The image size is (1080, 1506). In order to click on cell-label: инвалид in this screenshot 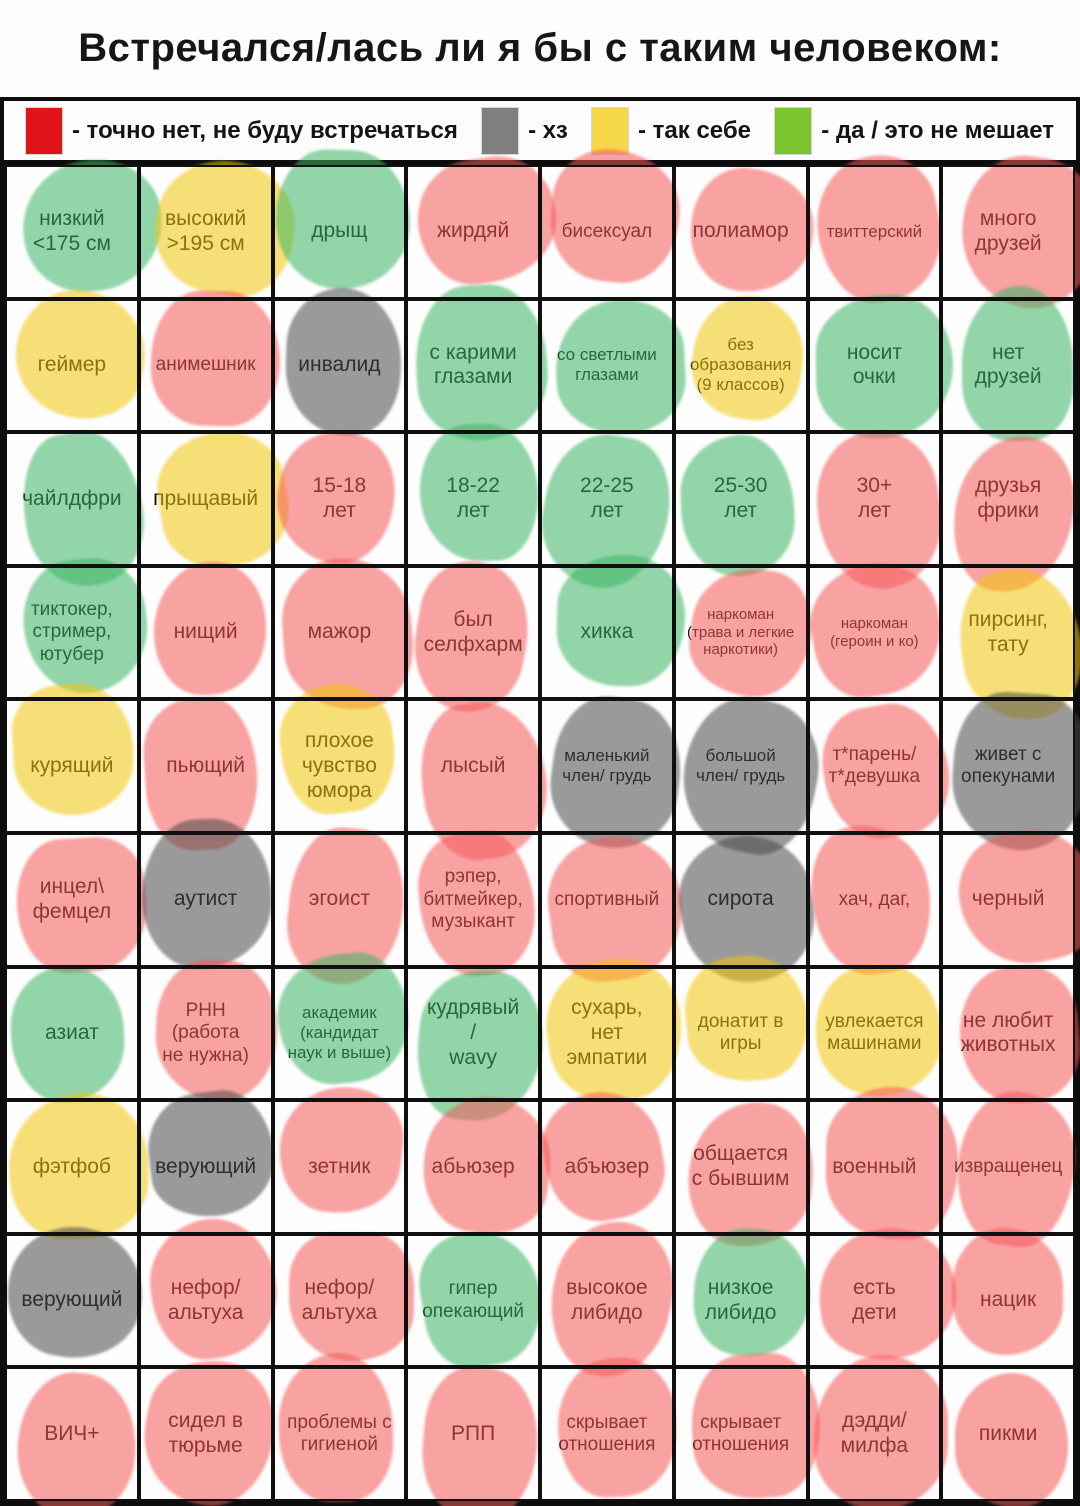, I will do `click(339, 364)`.